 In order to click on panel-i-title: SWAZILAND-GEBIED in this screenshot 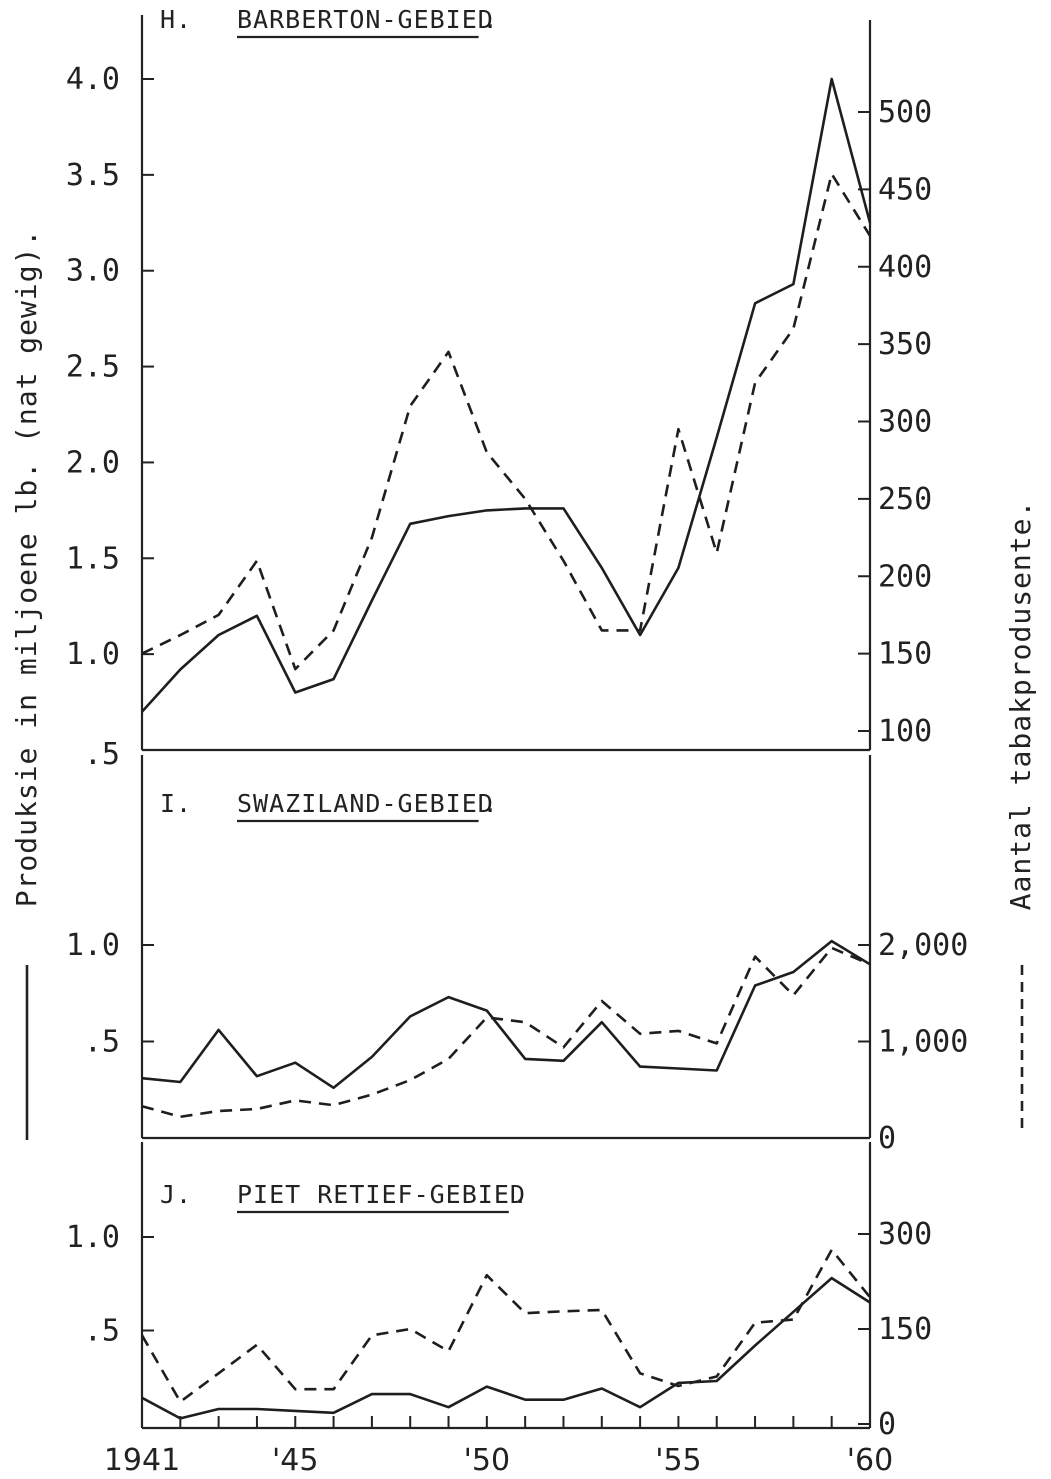, I will do `click(365, 803)`.